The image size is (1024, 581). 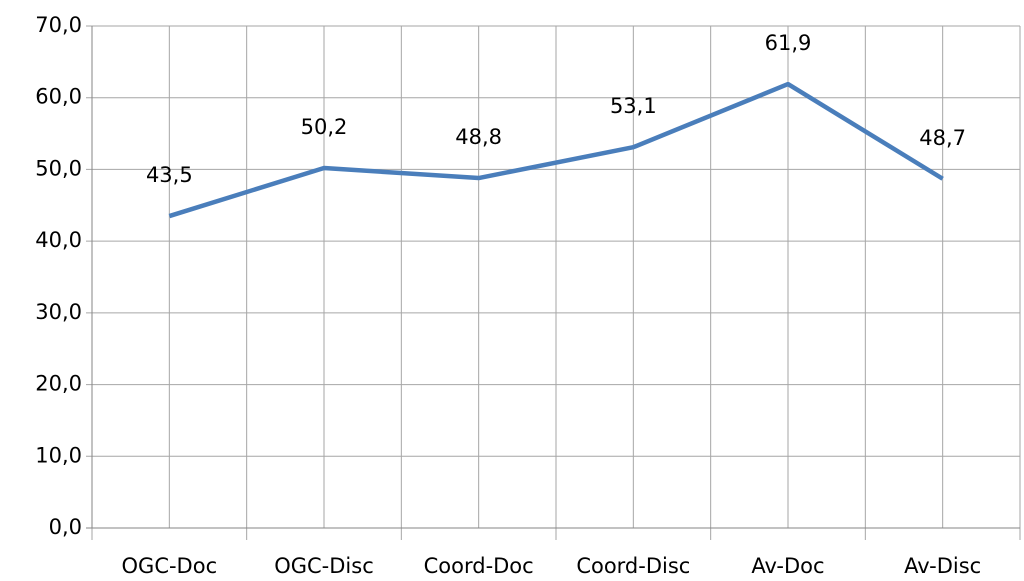 I want to click on data-label: 43,5, so click(x=169, y=175).